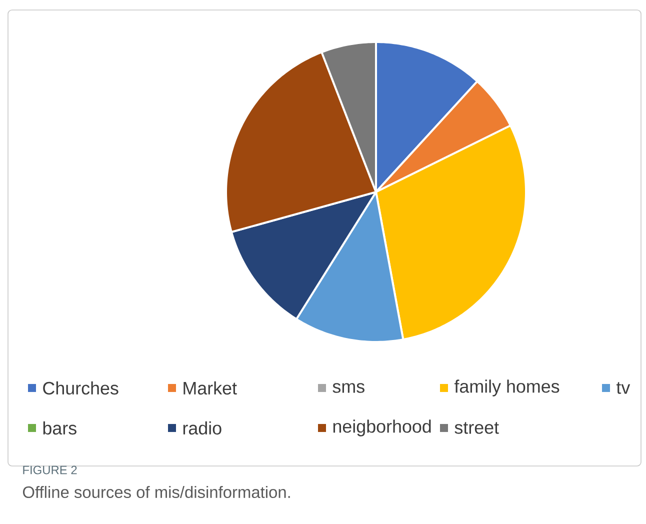 Image resolution: width=646 pixels, height=524 pixels. Describe the element at coordinates (476, 428) in the screenshot. I see `legend-label: street` at that location.